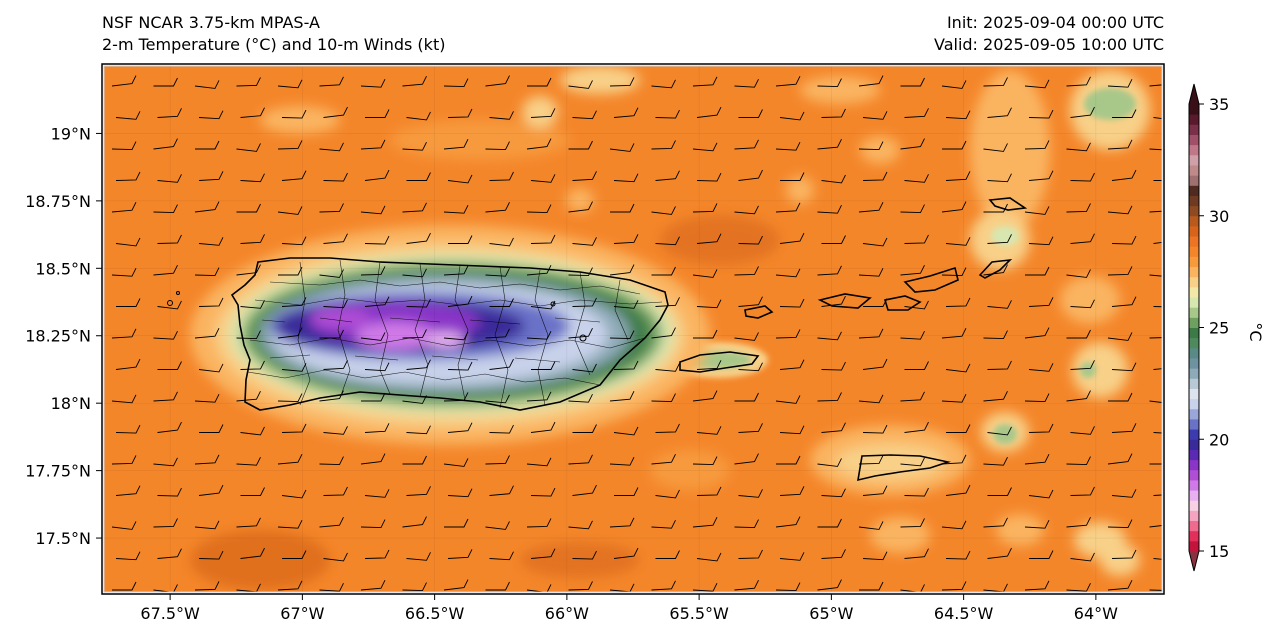 Image resolution: width=1280 pixels, height=639 pixels. Describe the element at coordinates (170, 613) in the screenshot. I see `lon-tick-label-0: 67.5°W` at that location.